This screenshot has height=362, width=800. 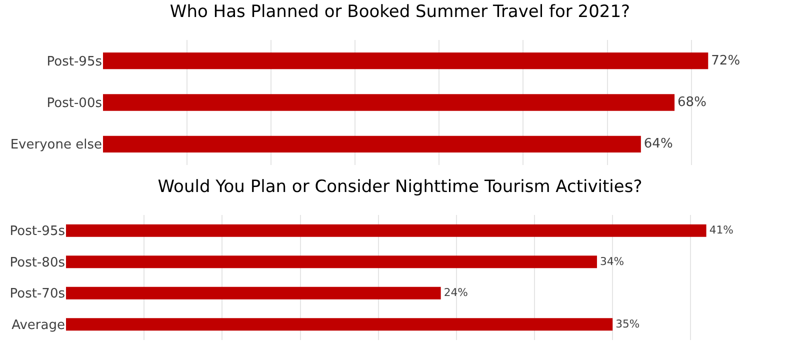 I want to click on data-label: 35%, so click(x=628, y=323).